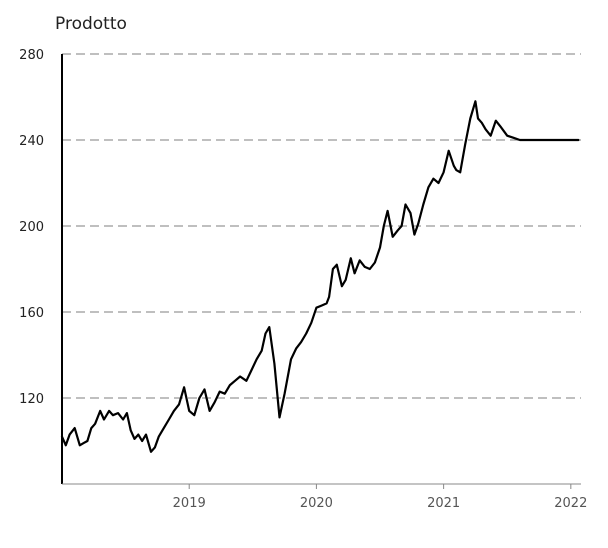 This screenshot has width=608, height=548. Describe the element at coordinates (316, 503) in the screenshot. I see `x-tick-label: 2020` at that location.